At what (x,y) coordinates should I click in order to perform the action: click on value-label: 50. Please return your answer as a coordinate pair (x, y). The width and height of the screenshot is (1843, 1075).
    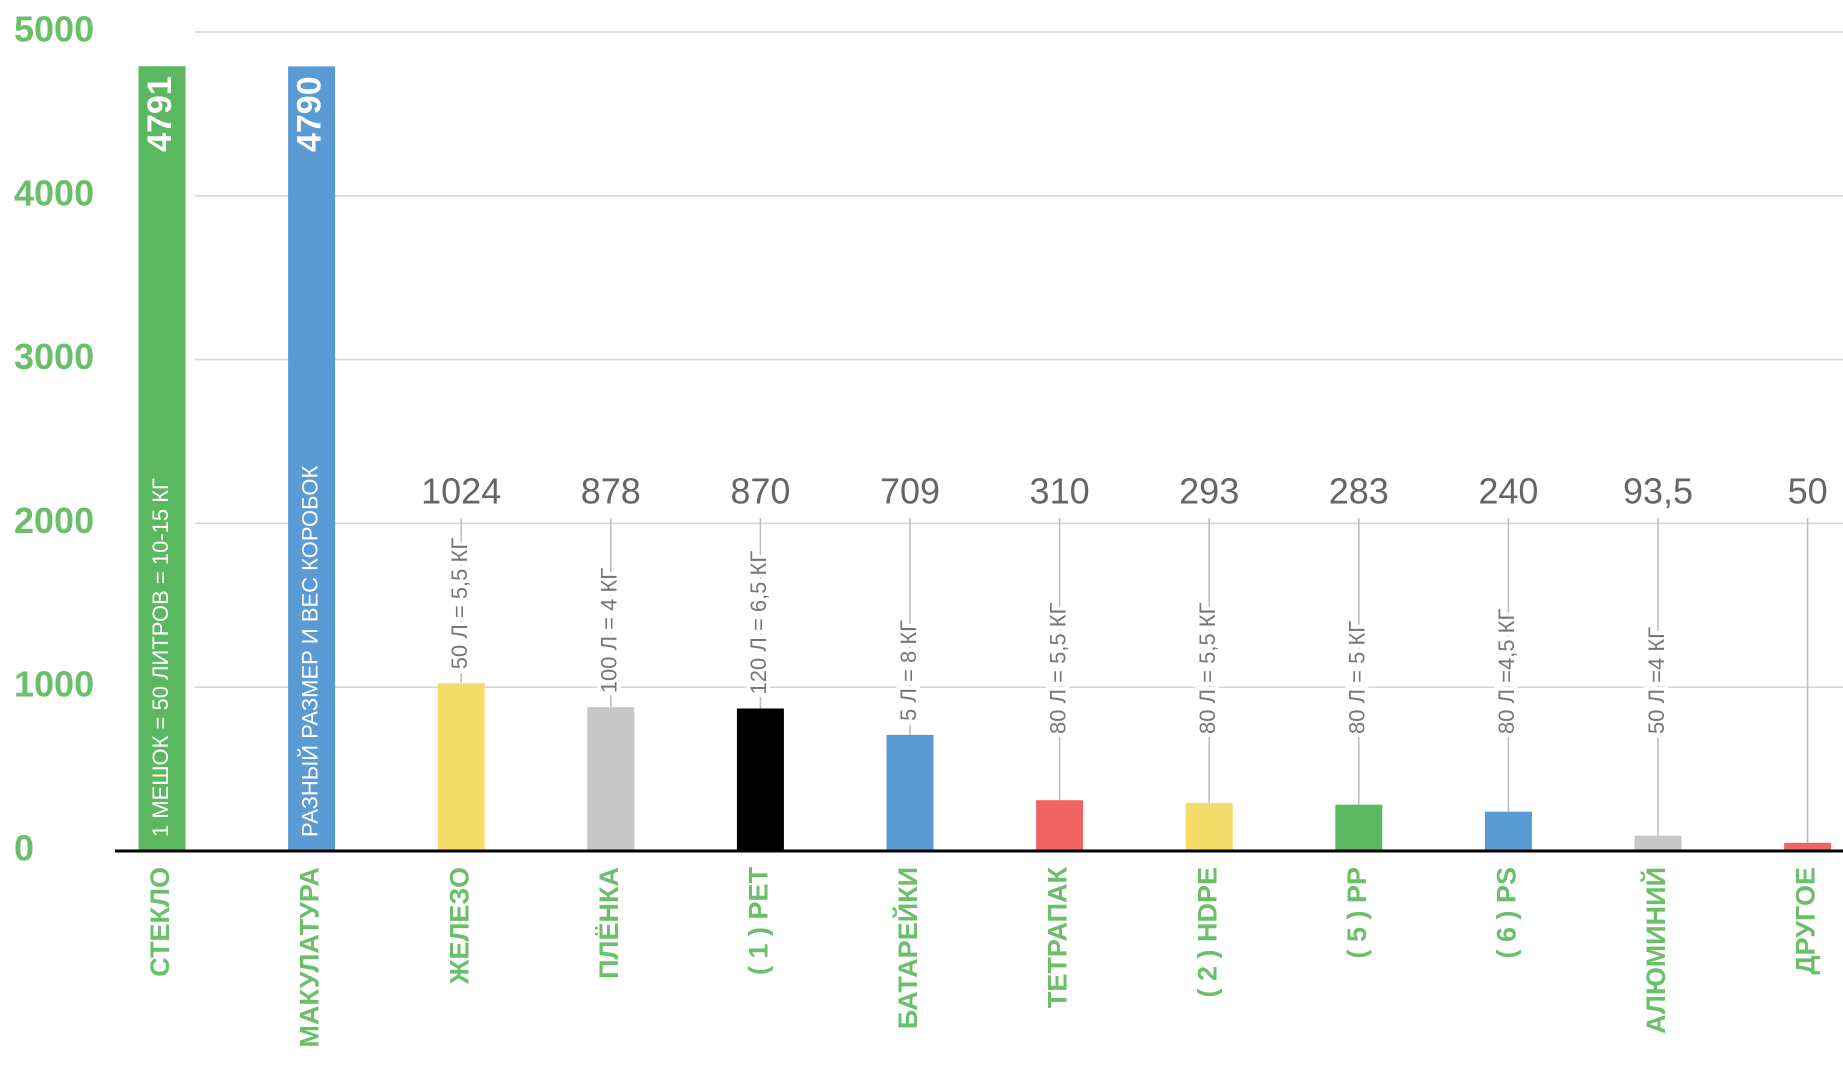
    Looking at the image, I should click on (1808, 491).